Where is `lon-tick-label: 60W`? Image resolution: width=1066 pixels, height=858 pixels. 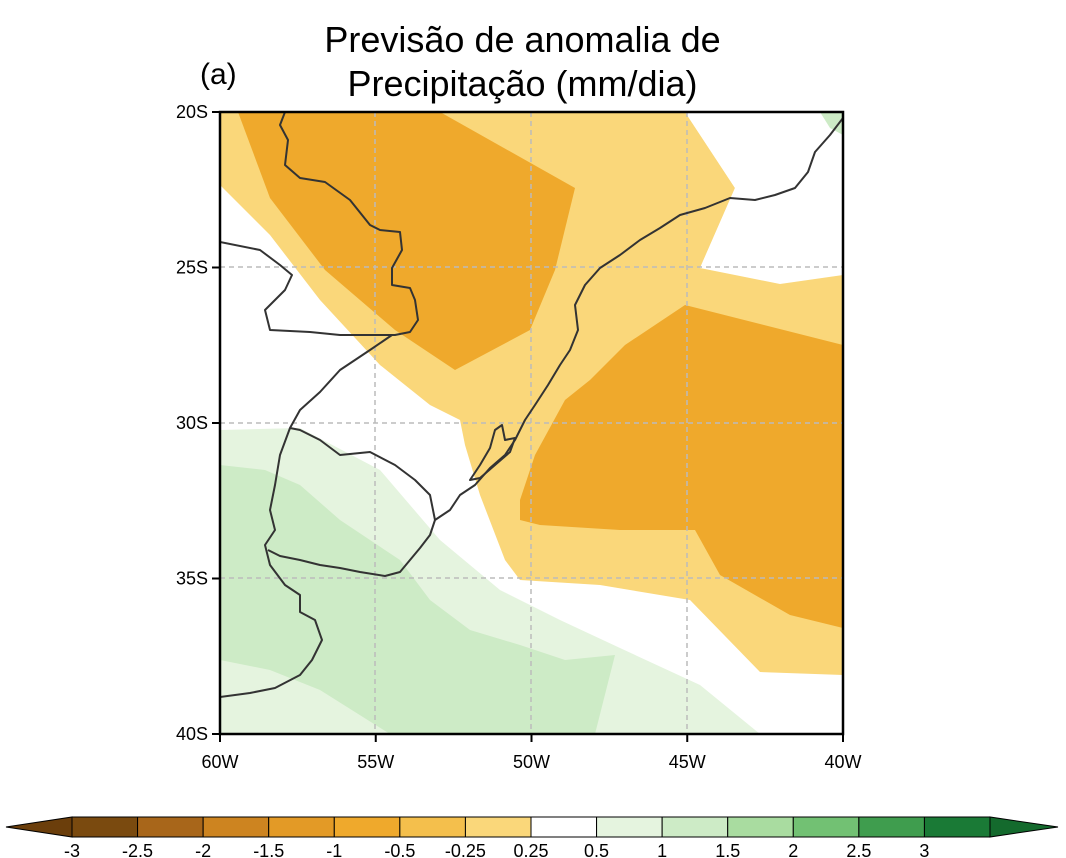 lon-tick-label: 60W is located at coordinates (219, 762).